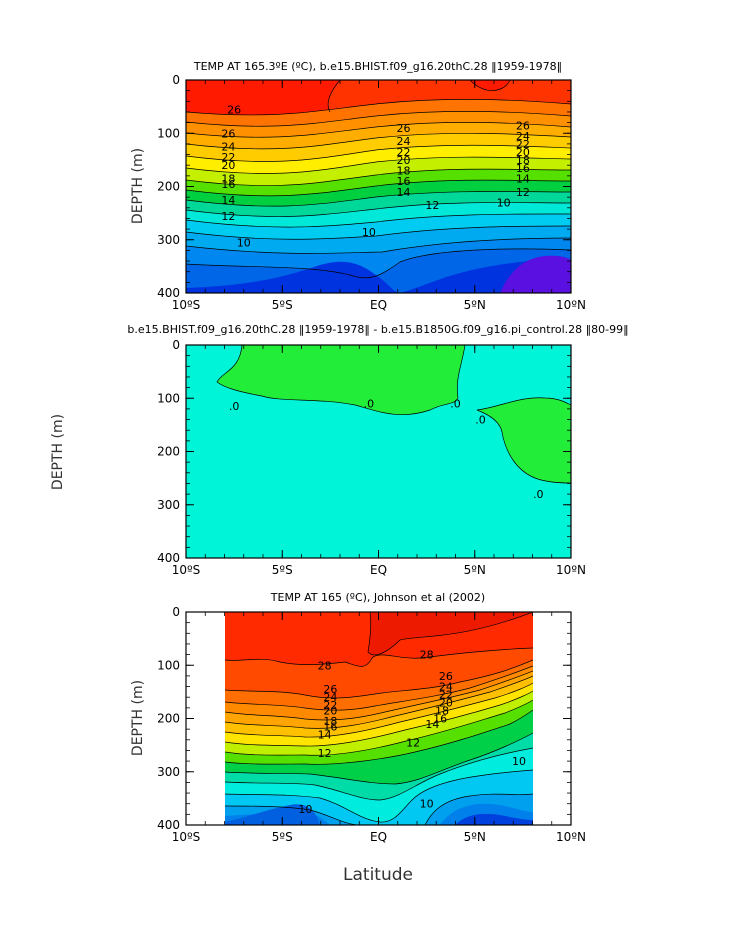 This screenshot has height=945, width=733. Describe the element at coordinates (138, 186) in the screenshot. I see `panel-1-y-axis-label: DEPTH (m)` at that location.